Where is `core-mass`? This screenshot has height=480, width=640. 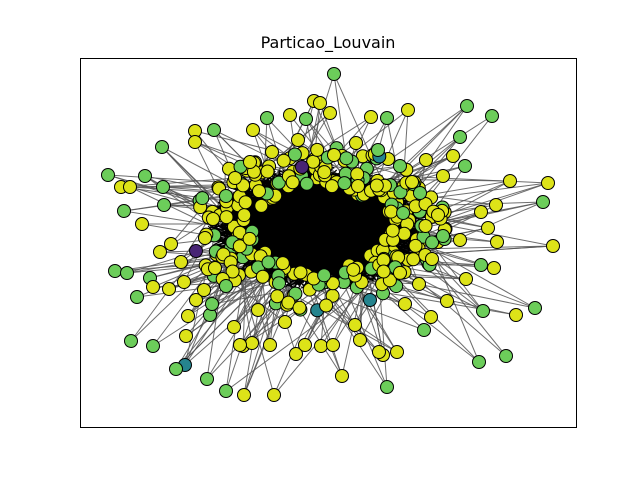 core-mass is located at coordinates (318, 228).